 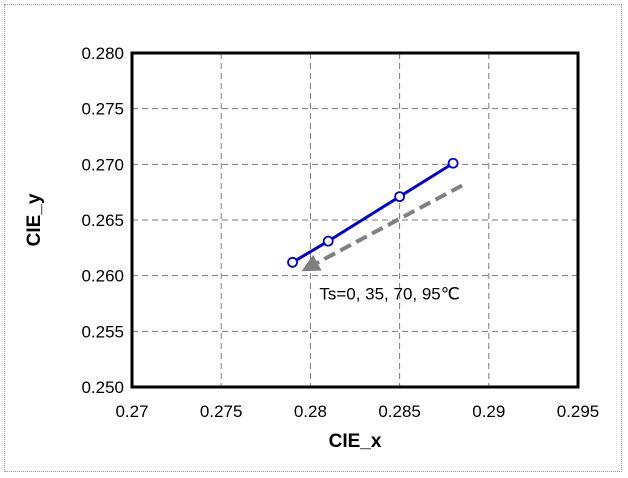 I want to click on x-axis-label: CIE_x, so click(x=355, y=441).